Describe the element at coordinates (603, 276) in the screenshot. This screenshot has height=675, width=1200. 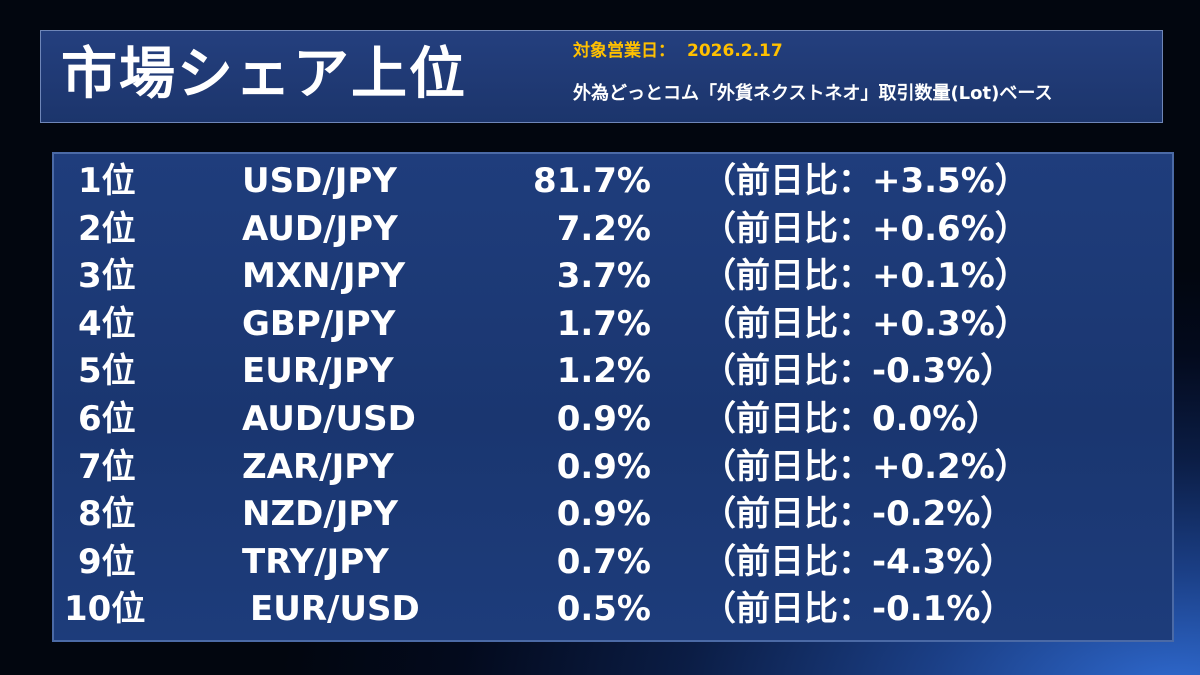
I see `market-share: 3.7%` at that location.